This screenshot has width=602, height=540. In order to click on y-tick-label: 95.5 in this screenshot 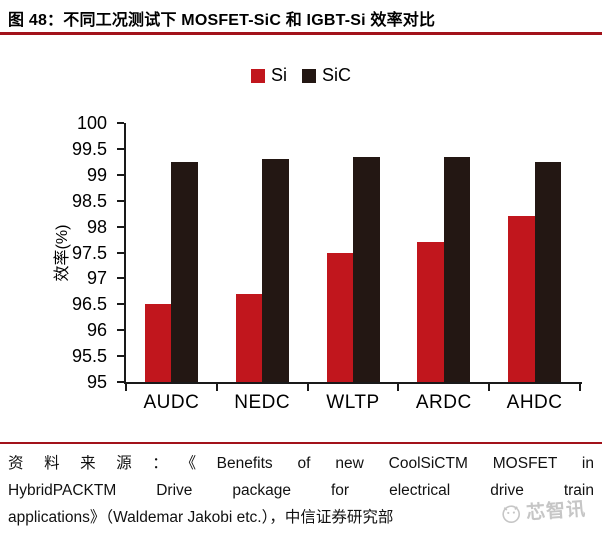, I will do `click(89, 356)`.